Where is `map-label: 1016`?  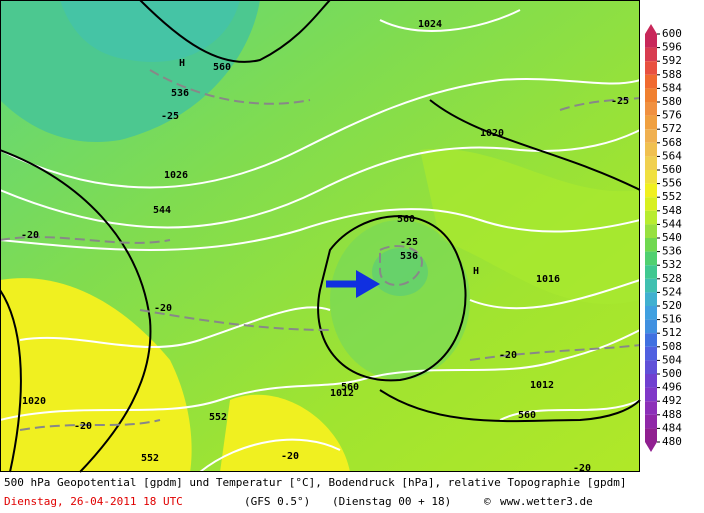
map-label: 1016 is located at coordinates (548, 279).